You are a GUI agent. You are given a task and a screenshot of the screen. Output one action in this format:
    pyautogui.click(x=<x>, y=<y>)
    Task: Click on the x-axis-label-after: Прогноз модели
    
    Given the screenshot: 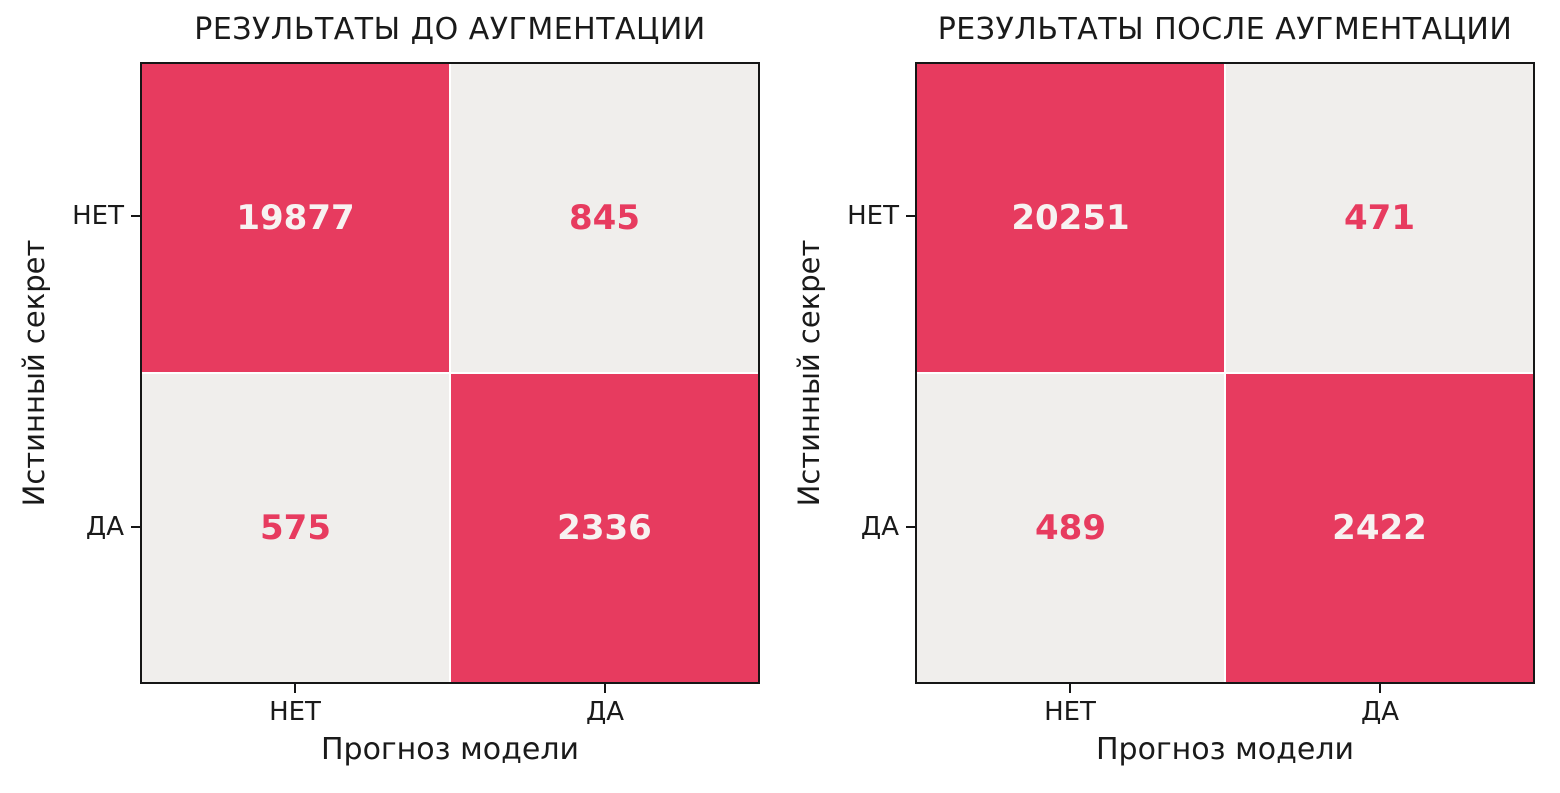 What is the action you would take?
    pyautogui.click(x=1225, y=749)
    